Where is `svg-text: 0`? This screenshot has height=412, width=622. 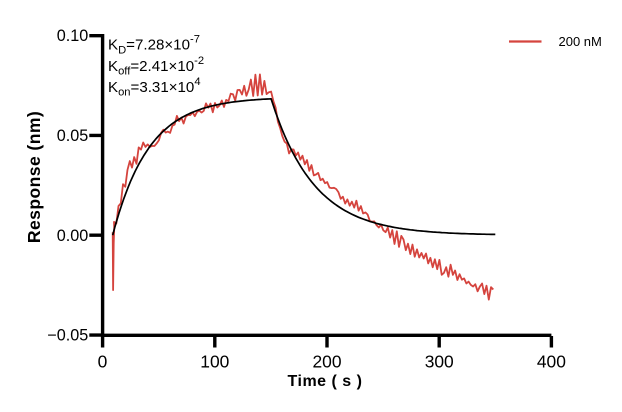 svg-text: 0 is located at coordinates (103, 361).